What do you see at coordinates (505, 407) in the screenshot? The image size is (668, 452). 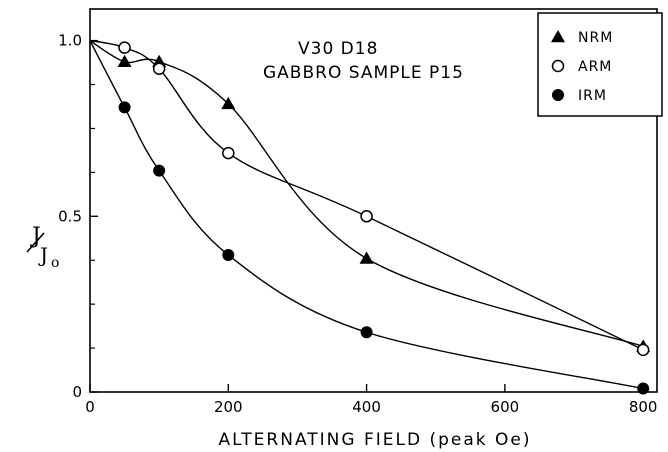 I see `x-tick-label: 600` at bounding box center [505, 407].